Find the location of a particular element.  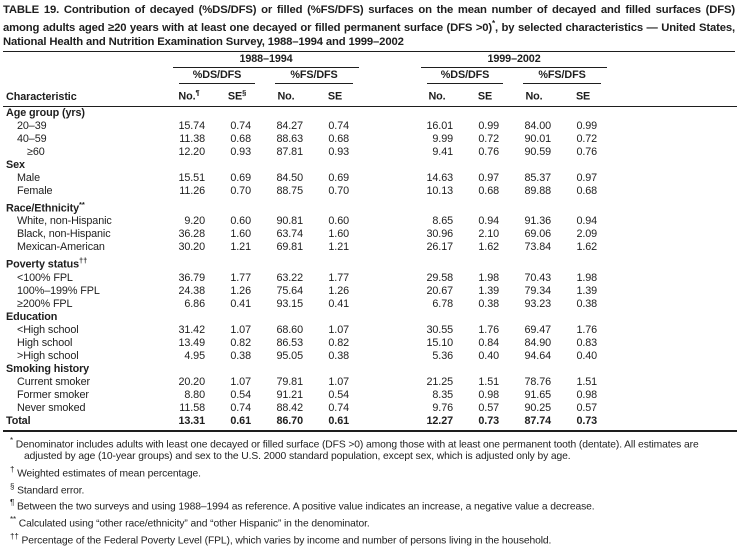

cell-value: 93.23 is located at coordinates (538, 303).